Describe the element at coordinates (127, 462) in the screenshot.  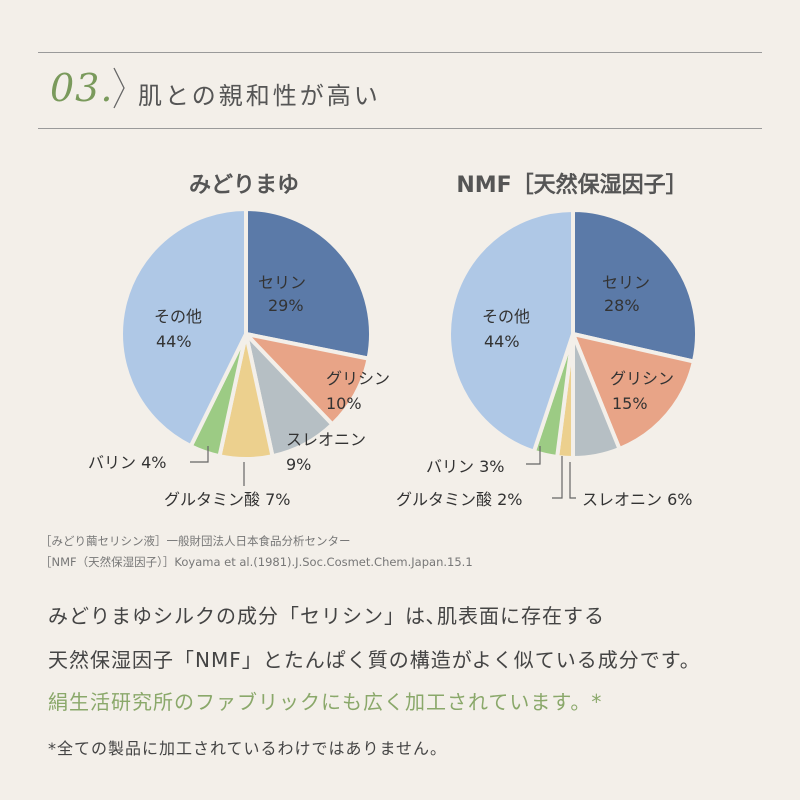
I see `callout-valine: バリン 4%` at that location.